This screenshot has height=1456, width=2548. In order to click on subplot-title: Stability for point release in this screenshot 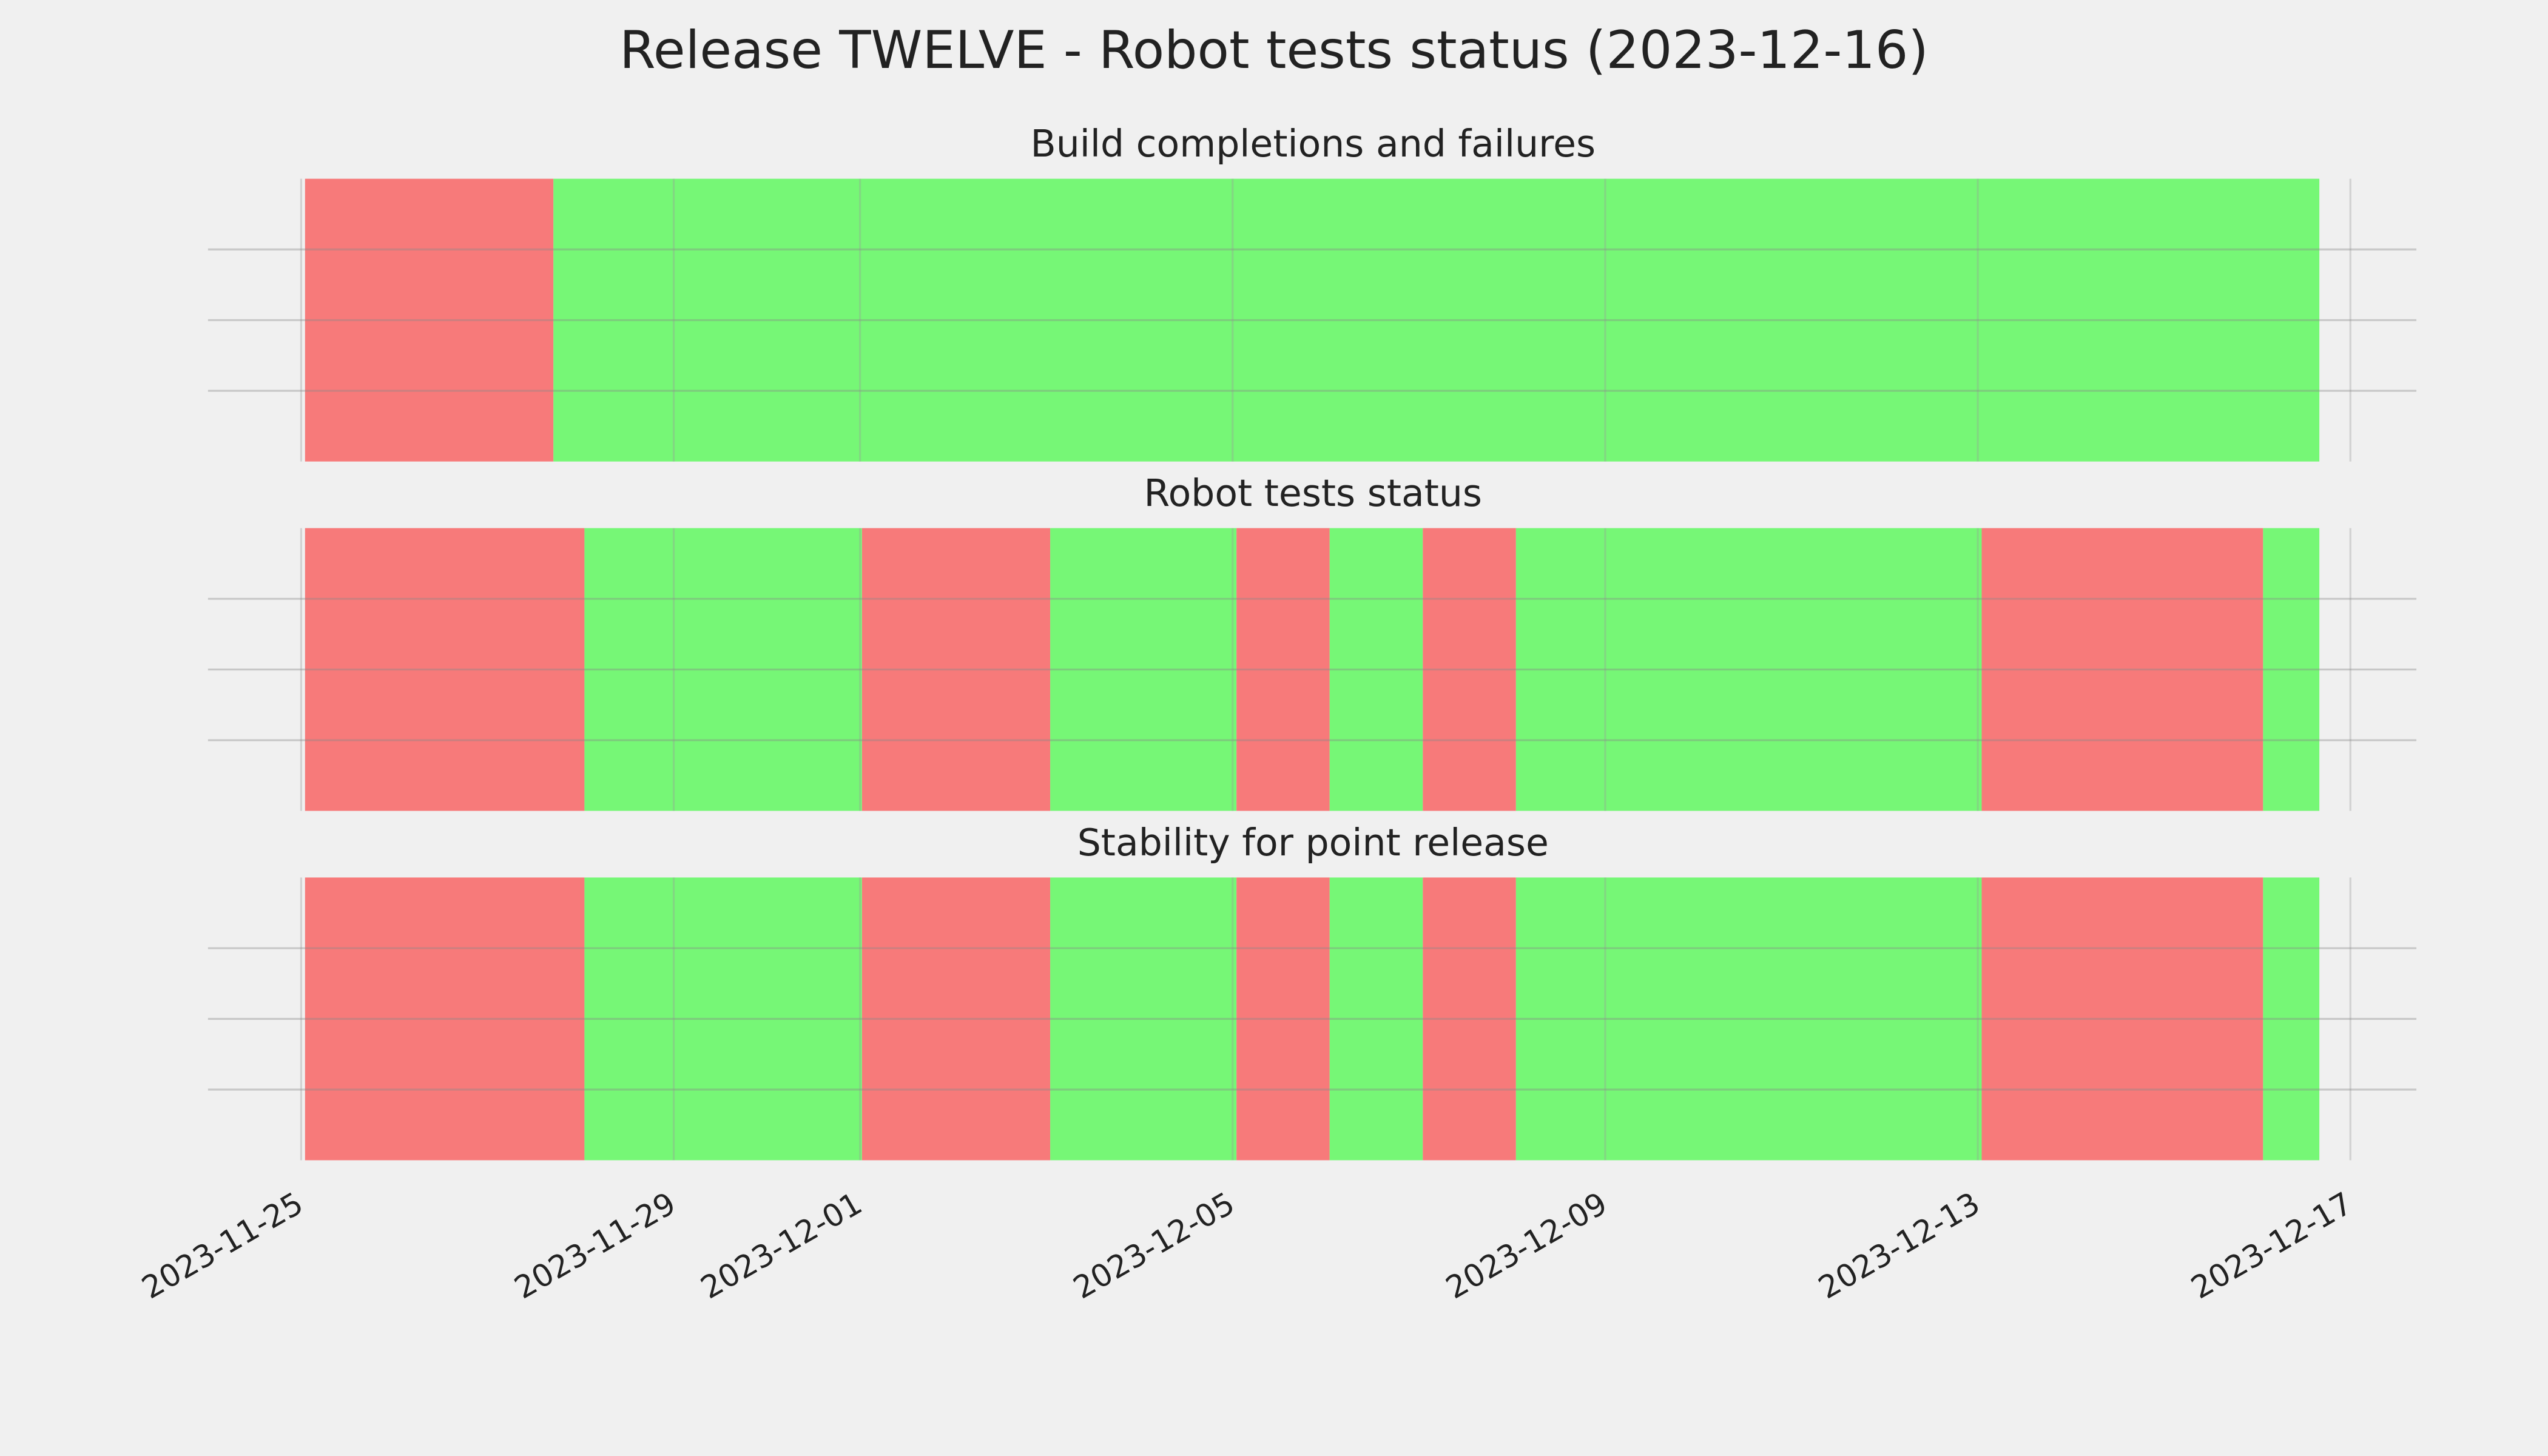, I will do `click(1313, 842)`.